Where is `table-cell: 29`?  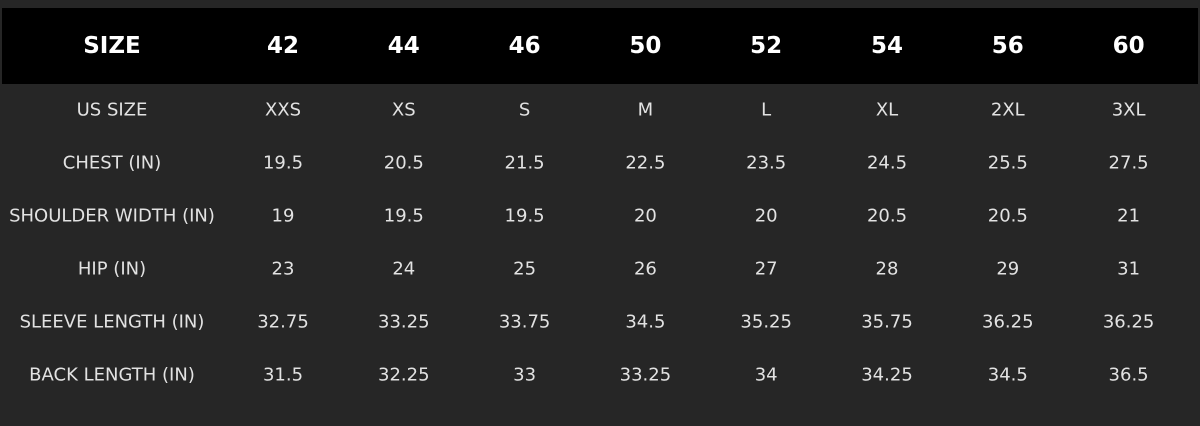
table-cell: 29 is located at coordinates (1008, 269).